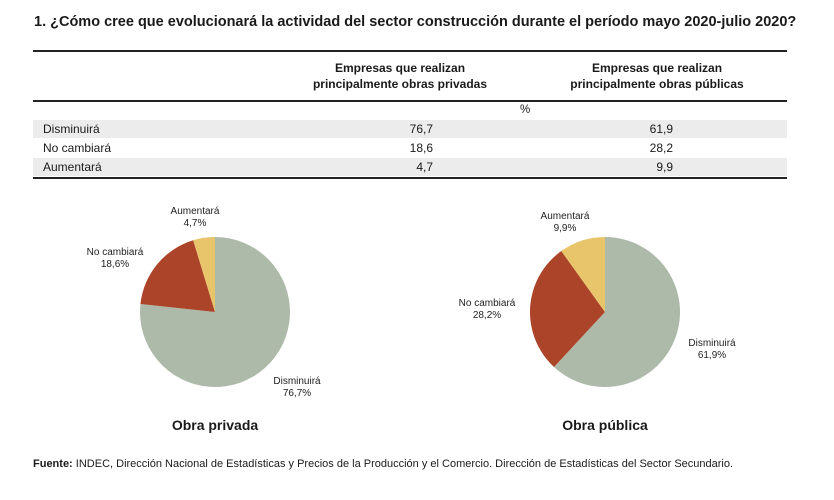  What do you see at coordinates (71, 129) in the screenshot?
I see `row-label: Disminuirá` at bounding box center [71, 129].